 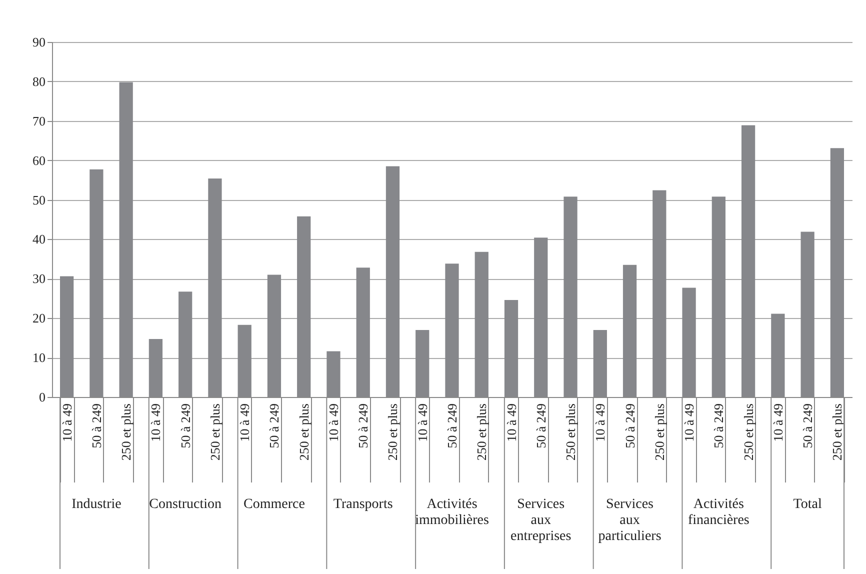 I want to click on y-tick-label: 0, so click(x=42, y=397).